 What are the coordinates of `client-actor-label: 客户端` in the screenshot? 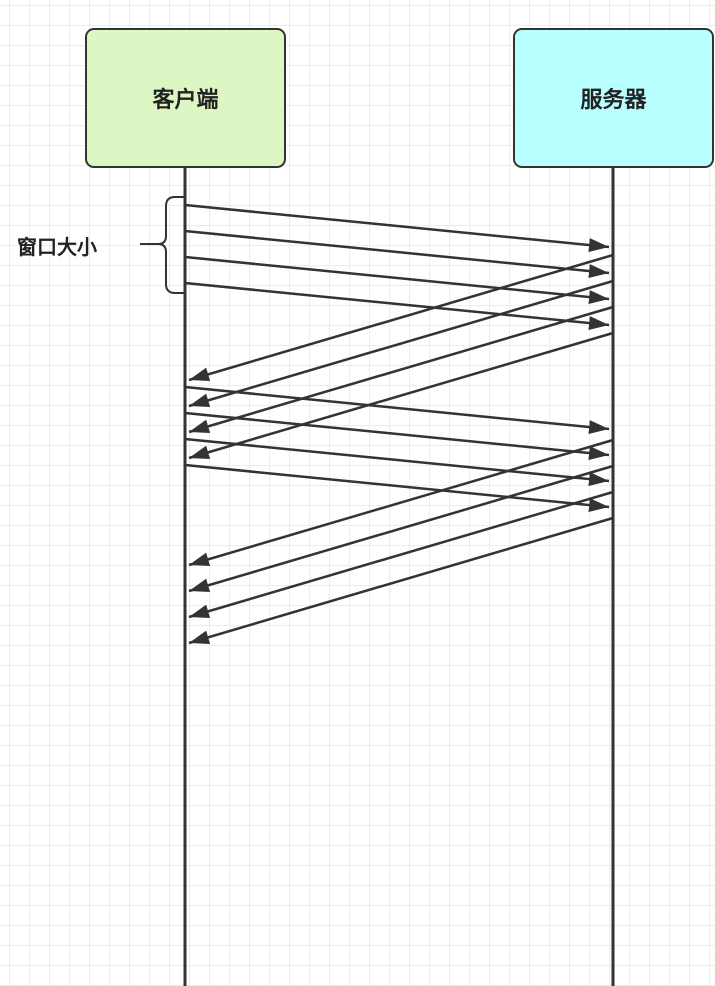 It's located at (185, 100).